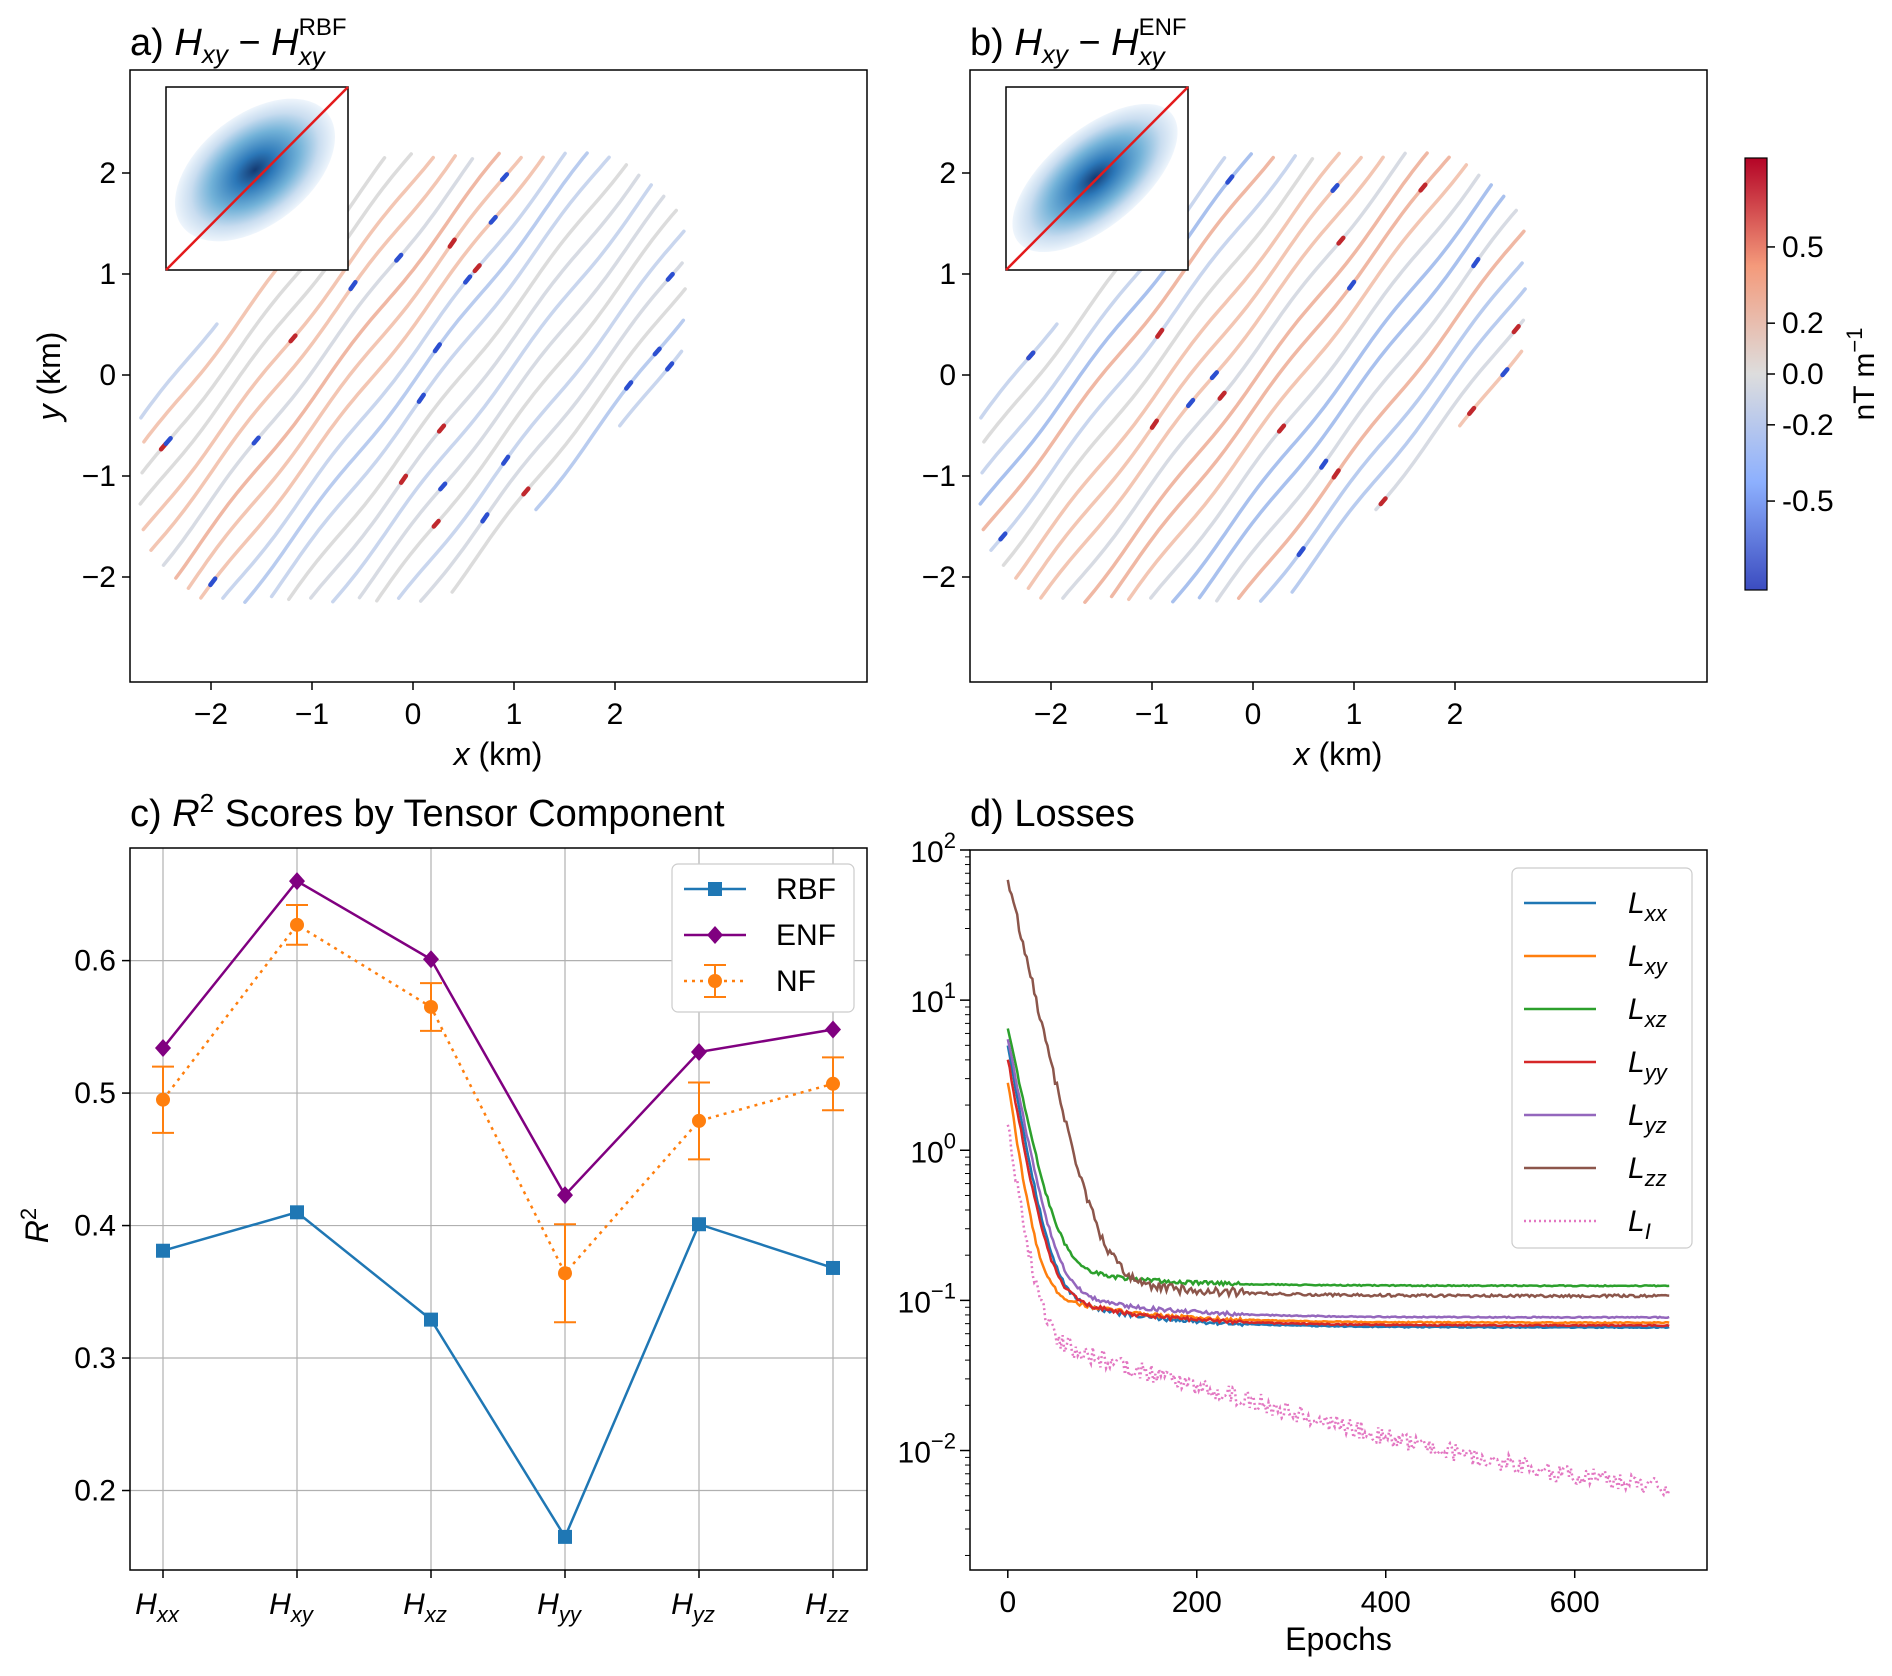  What do you see at coordinates (796, 981) in the screenshot?
I see `legend-label-nf: NF` at bounding box center [796, 981].